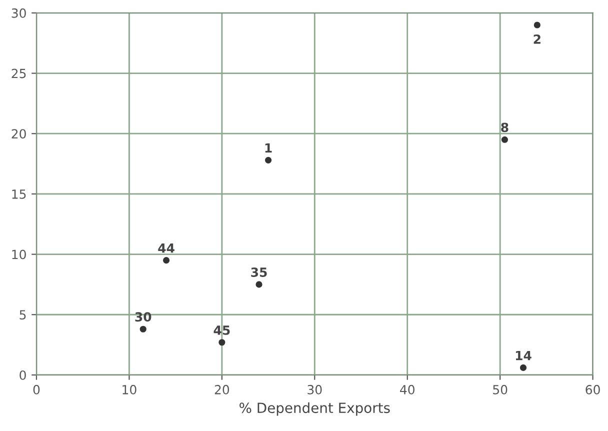  I want to click on x-tick-label: 40, so click(407, 389).